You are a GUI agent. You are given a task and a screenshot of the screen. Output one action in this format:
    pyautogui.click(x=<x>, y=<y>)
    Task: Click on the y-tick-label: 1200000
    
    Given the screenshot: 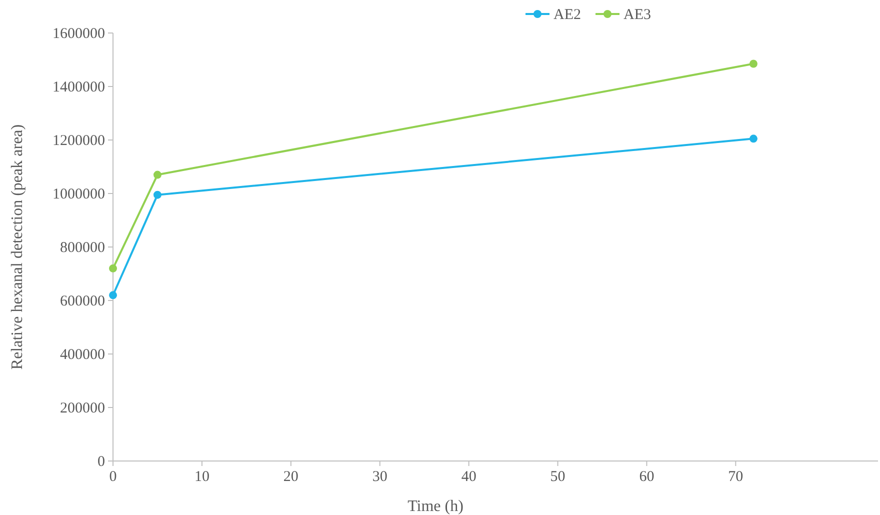 What is the action you would take?
    pyautogui.click(x=78, y=141)
    